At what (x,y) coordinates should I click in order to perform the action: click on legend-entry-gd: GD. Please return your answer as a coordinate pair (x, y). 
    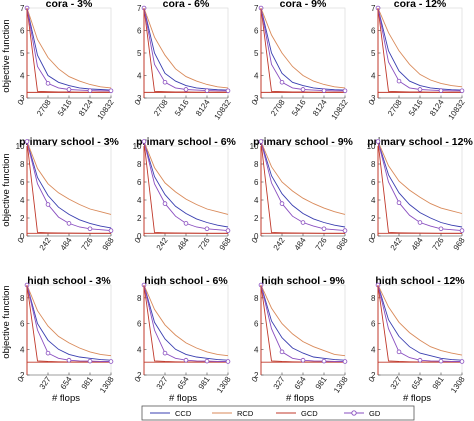
    Looking at the image, I should click on (362, 413).